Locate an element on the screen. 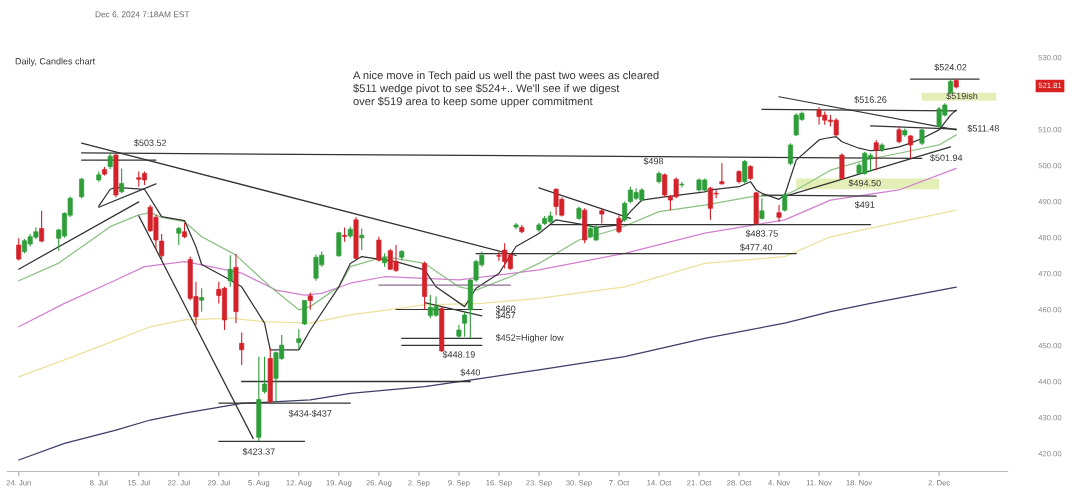 This screenshot has height=500, width=1080. annotation: $448.19 is located at coordinates (458, 354).